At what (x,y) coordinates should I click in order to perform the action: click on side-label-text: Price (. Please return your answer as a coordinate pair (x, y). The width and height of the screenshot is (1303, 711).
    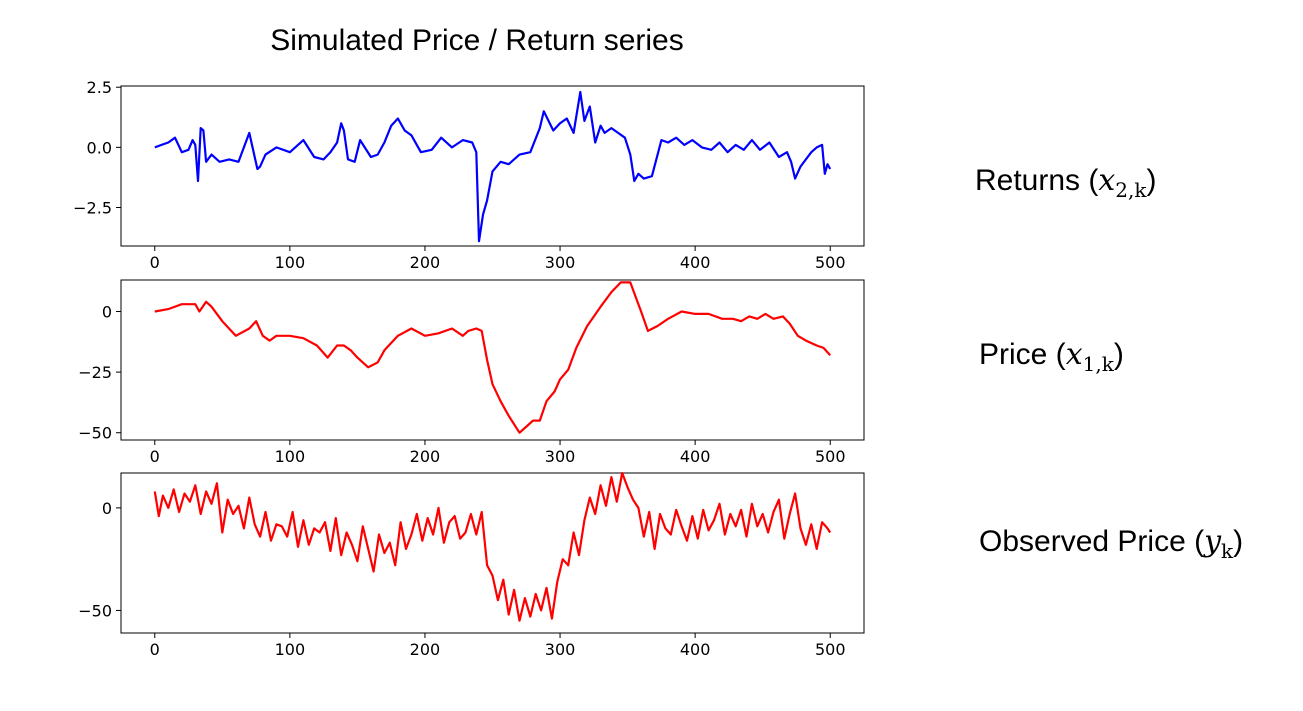
    Looking at the image, I should click on (1022, 354).